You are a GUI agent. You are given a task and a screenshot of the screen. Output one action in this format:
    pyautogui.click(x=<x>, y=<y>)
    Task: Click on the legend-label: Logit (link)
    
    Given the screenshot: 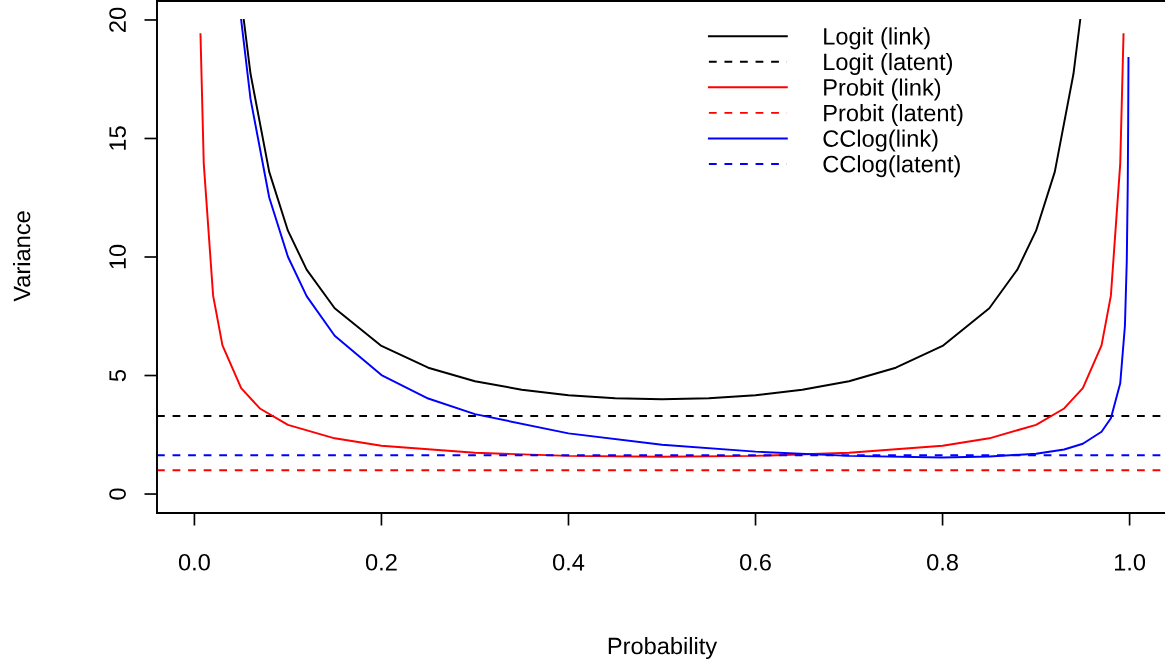 What is the action you would take?
    pyautogui.click(x=877, y=38)
    